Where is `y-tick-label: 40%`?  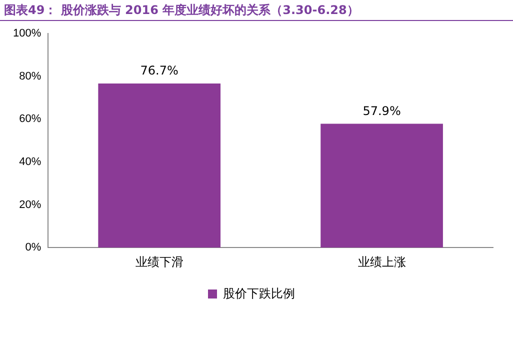 y-tick-label: 40% is located at coordinates (30, 162).